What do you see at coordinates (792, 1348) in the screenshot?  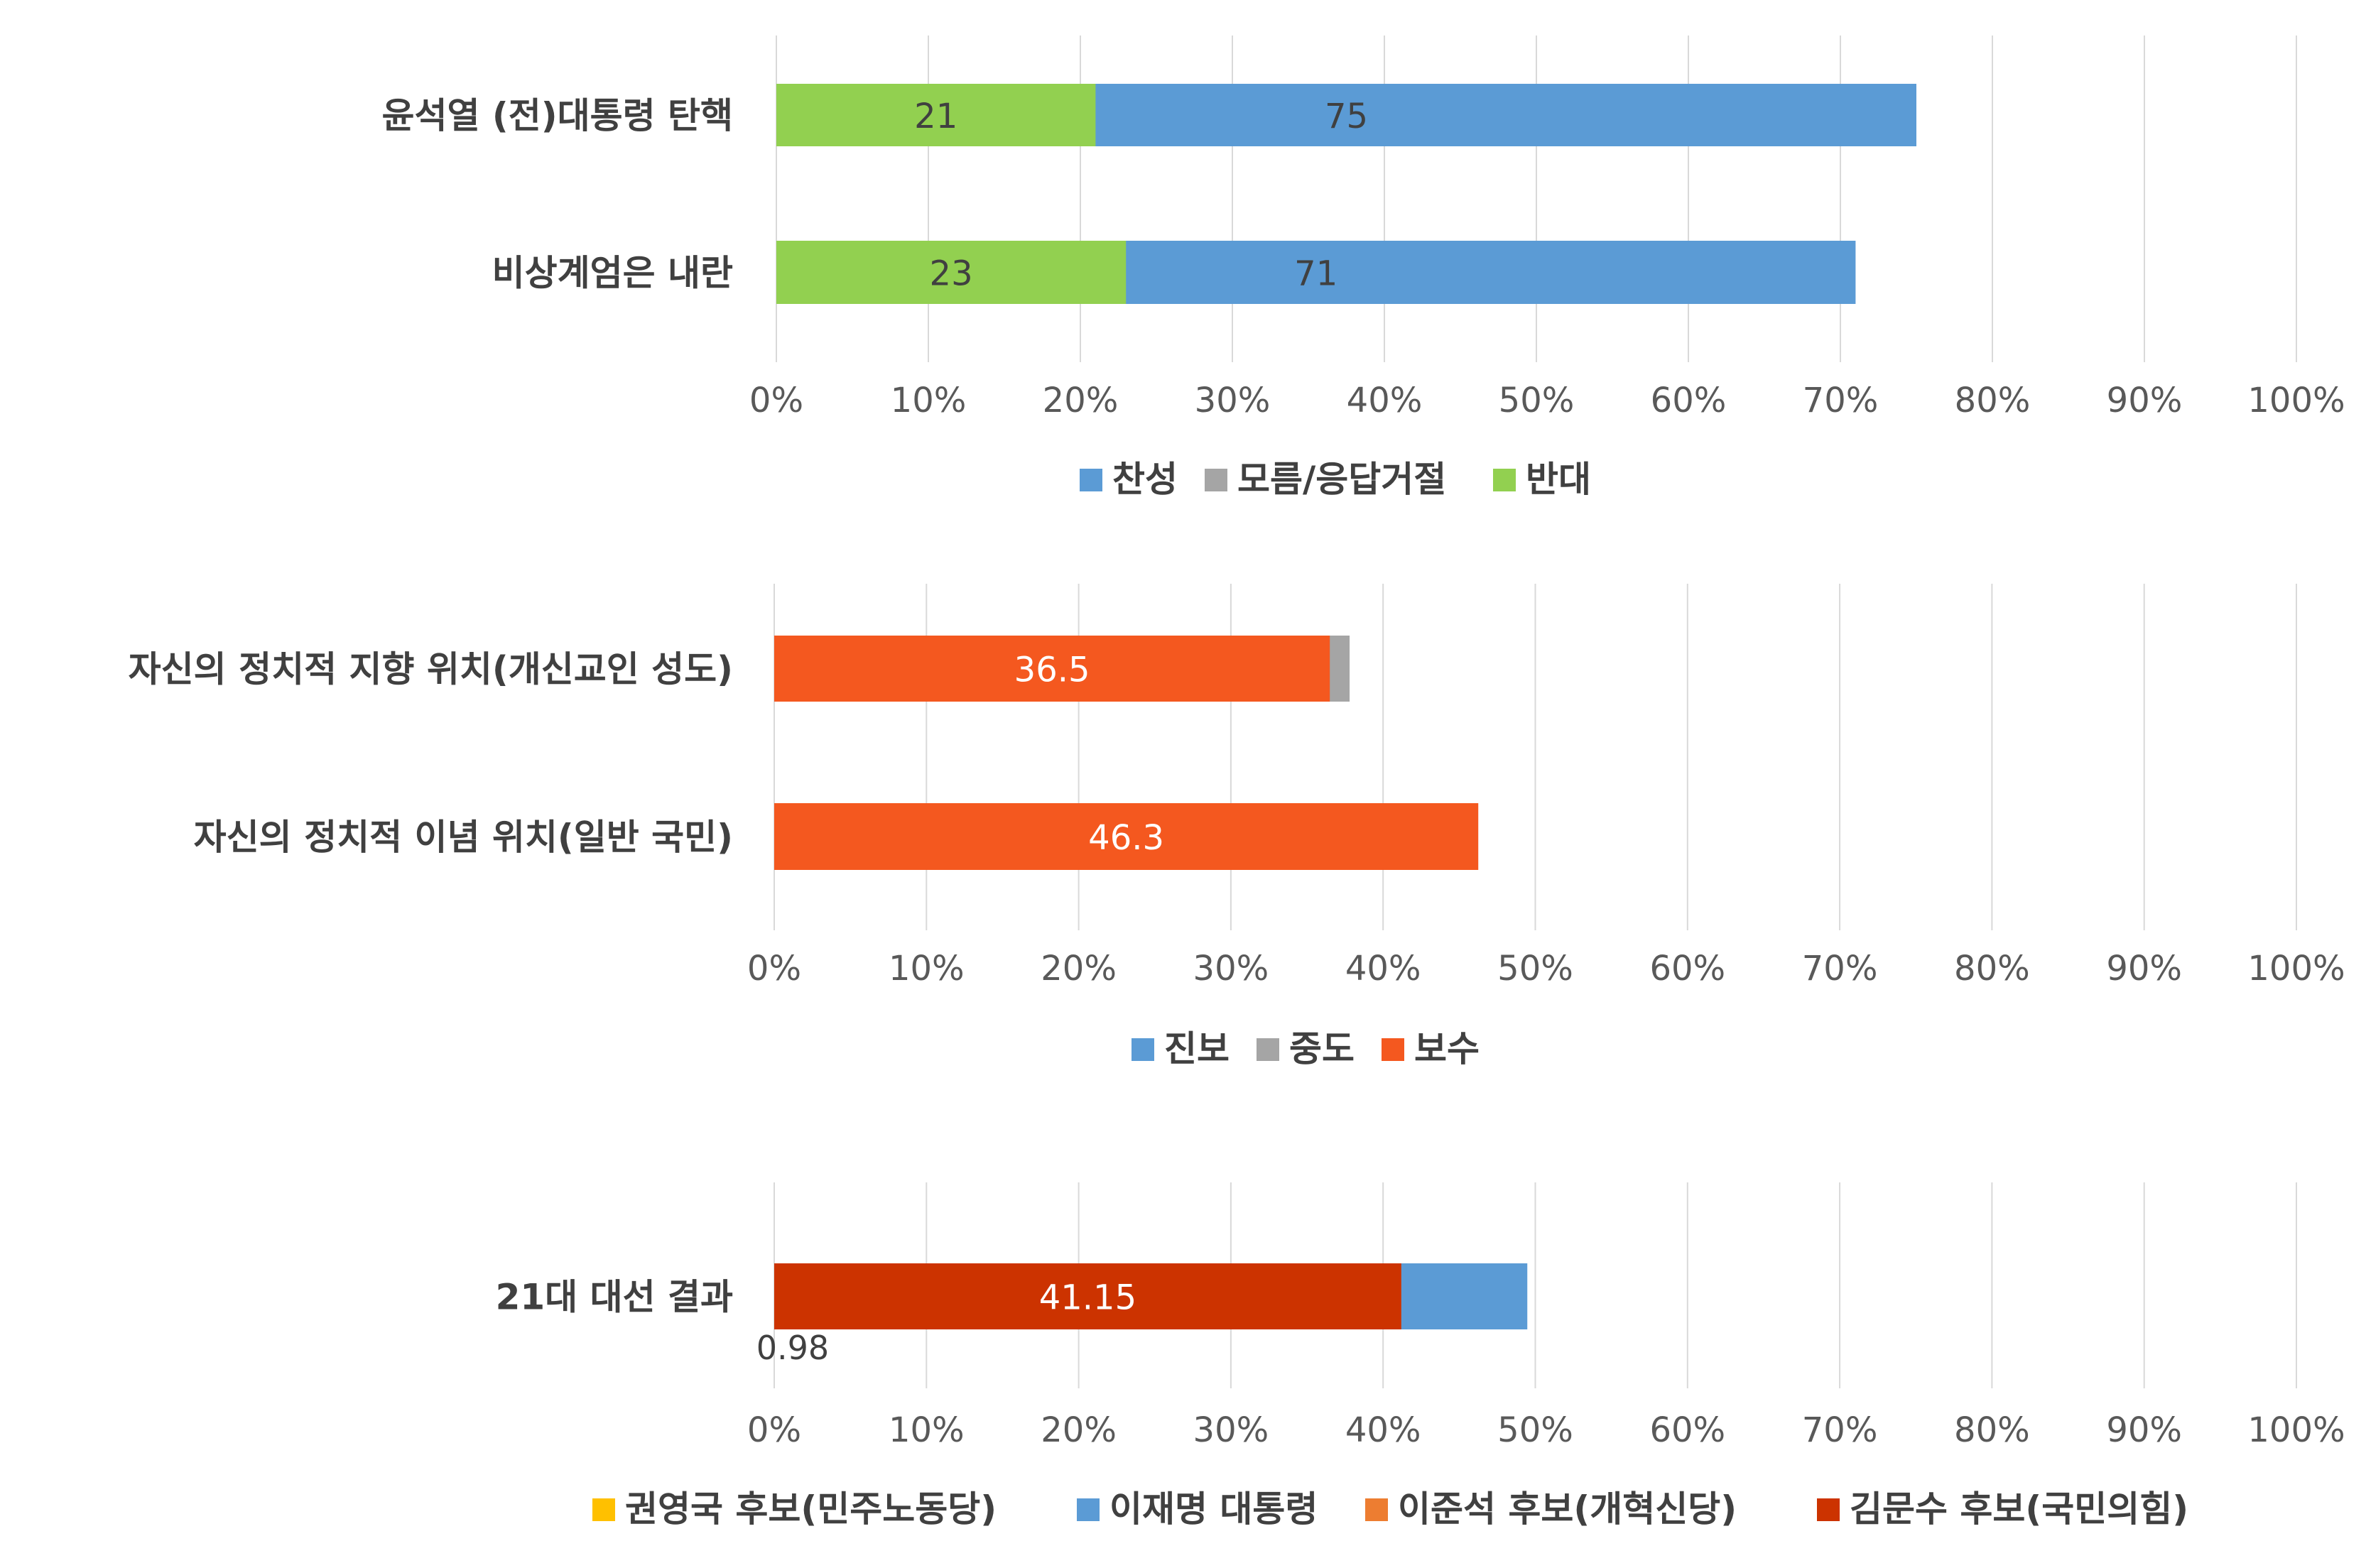 I see `data-label: 0.98` at bounding box center [792, 1348].